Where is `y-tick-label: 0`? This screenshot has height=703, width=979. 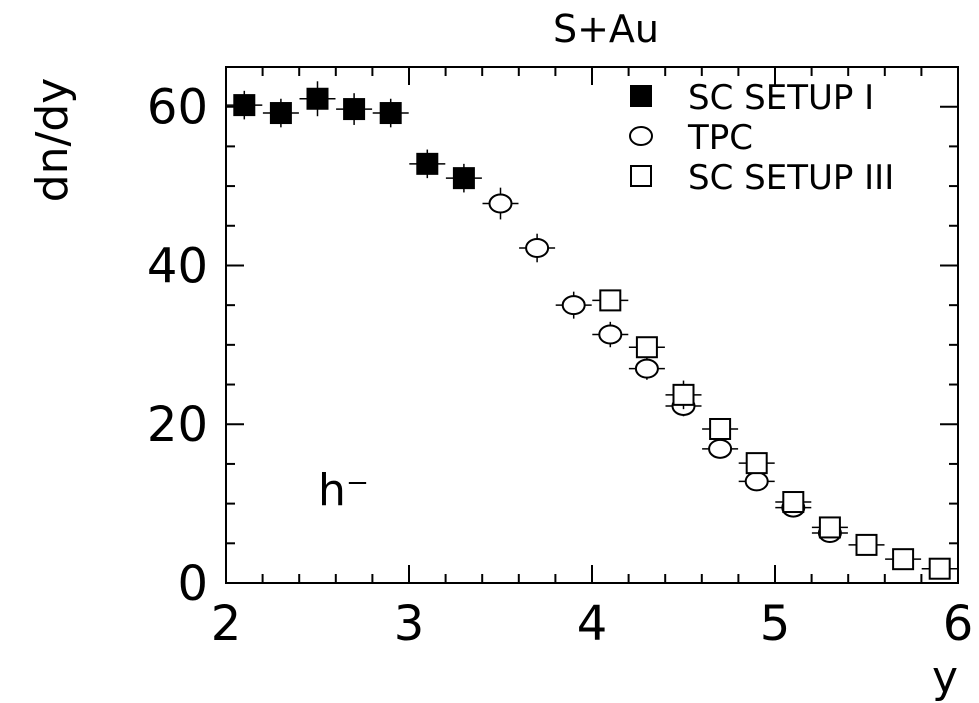 y-tick-label: 0 is located at coordinates (192, 584).